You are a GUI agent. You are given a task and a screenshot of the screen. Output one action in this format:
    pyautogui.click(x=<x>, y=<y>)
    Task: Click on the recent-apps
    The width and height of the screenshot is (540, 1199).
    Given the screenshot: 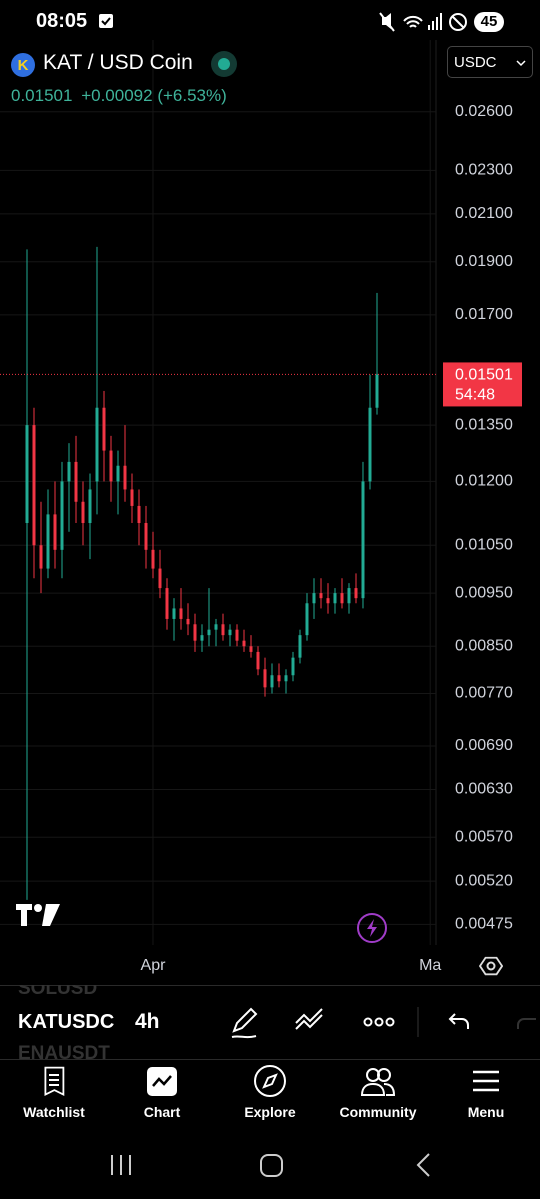 What is the action you would take?
    pyautogui.click(x=121, y=1165)
    